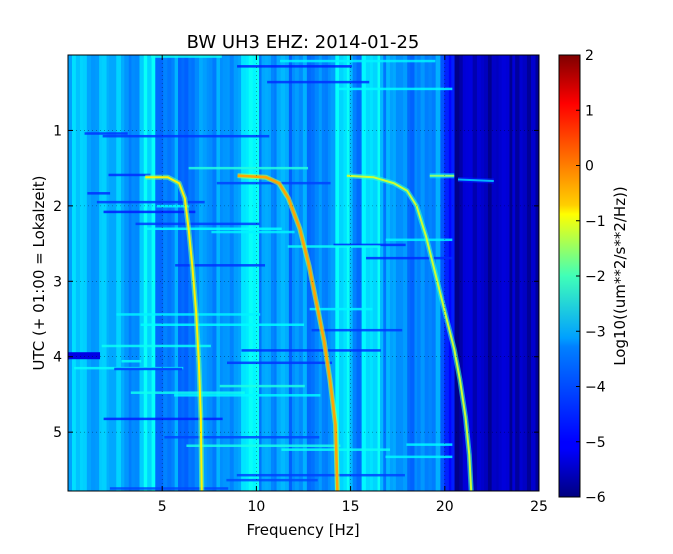 This screenshot has width=673, height=554. I want to click on x-tick-label: 25, so click(539, 507).